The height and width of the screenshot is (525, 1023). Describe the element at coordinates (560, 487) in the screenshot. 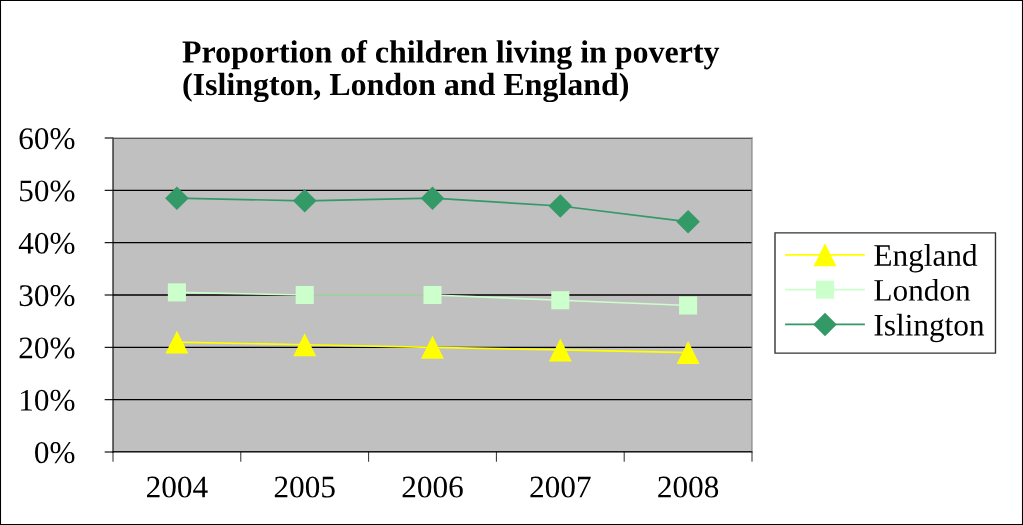

I see `x-tick-label: 2007` at that location.